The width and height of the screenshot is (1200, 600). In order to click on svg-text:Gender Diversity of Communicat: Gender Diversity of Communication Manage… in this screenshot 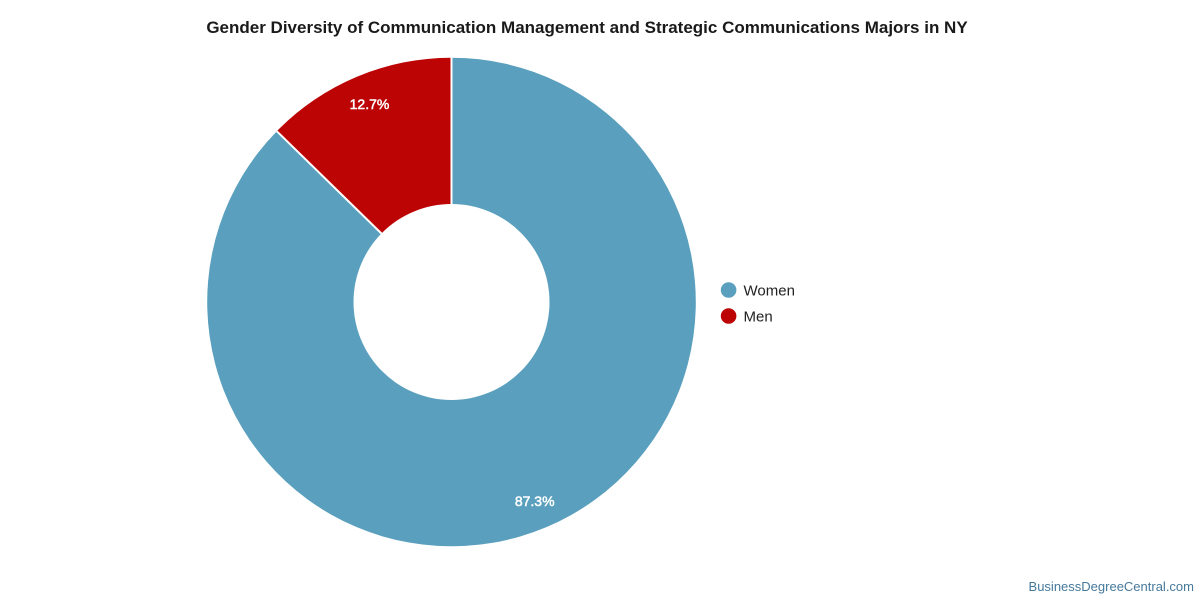, I will do `click(587, 27)`.